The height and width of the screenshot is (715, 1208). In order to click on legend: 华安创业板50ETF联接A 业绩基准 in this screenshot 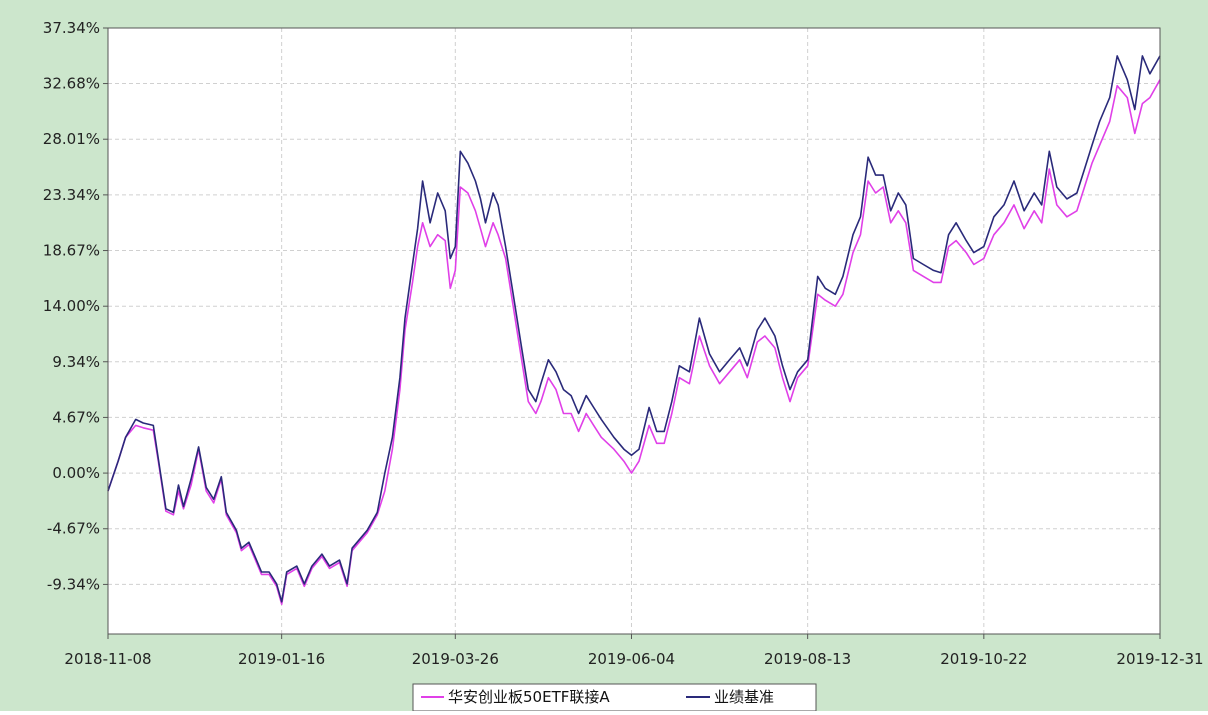, I will do `click(614, 697)`.